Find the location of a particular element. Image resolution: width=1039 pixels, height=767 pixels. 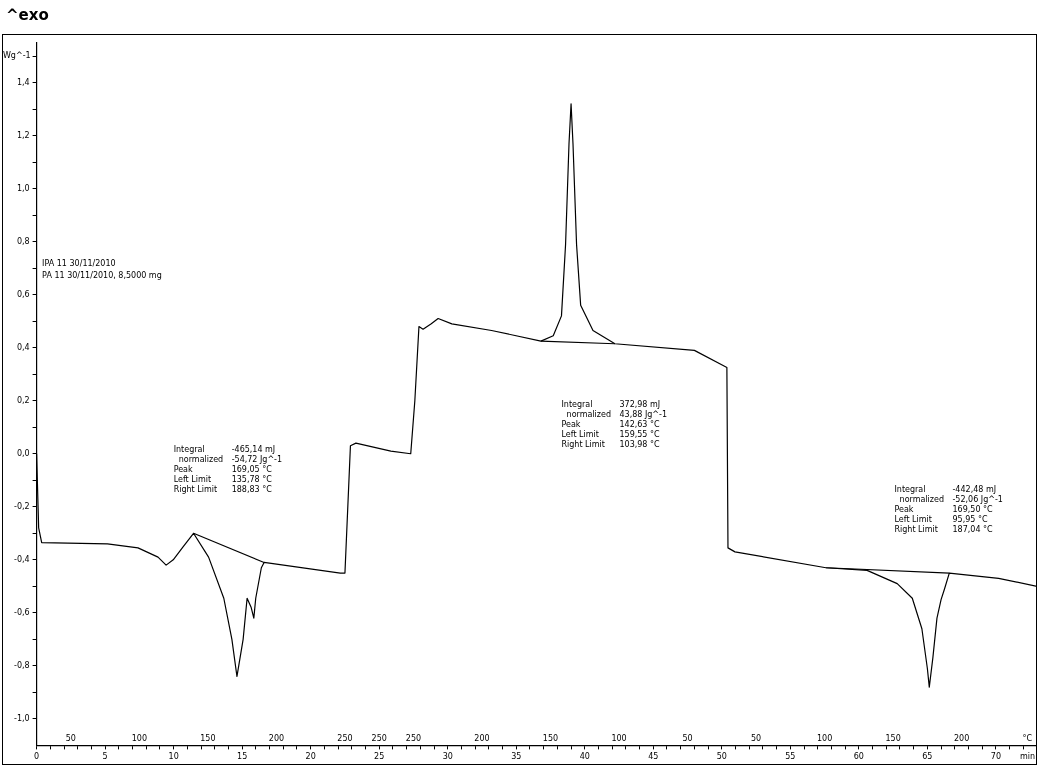

x-tick-label: 60 is located at coordinates (858, 757).